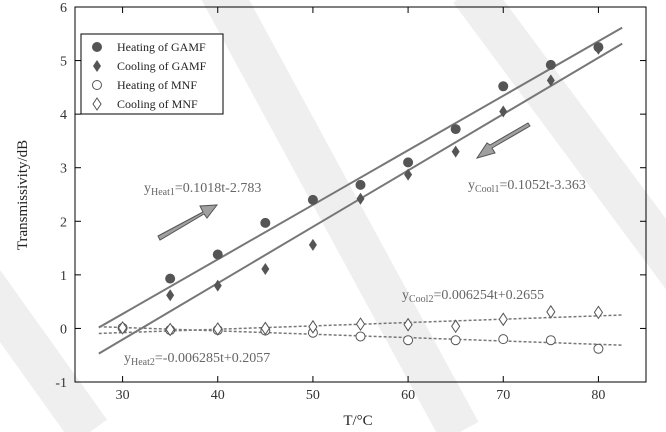 The width and height of the screenshot is (666, 432). Describe the element at coordinates (313, 395) in the screenshot. I see `x-tick-label: 50` at that location.